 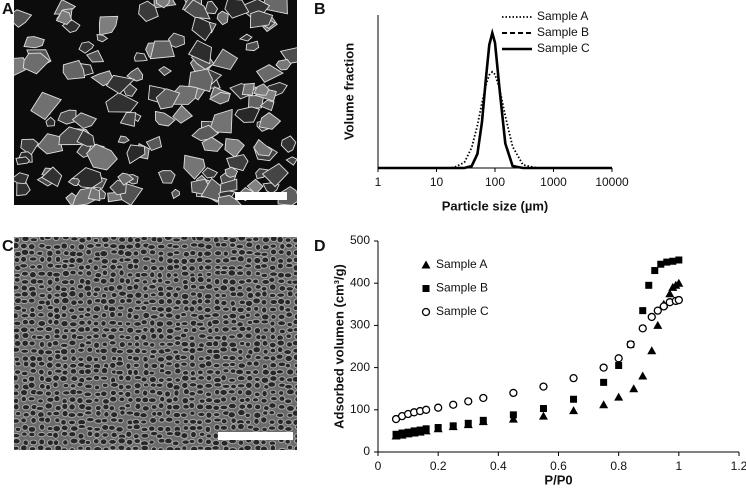 I want to click on marker-circle, so click(x=438, y=407).